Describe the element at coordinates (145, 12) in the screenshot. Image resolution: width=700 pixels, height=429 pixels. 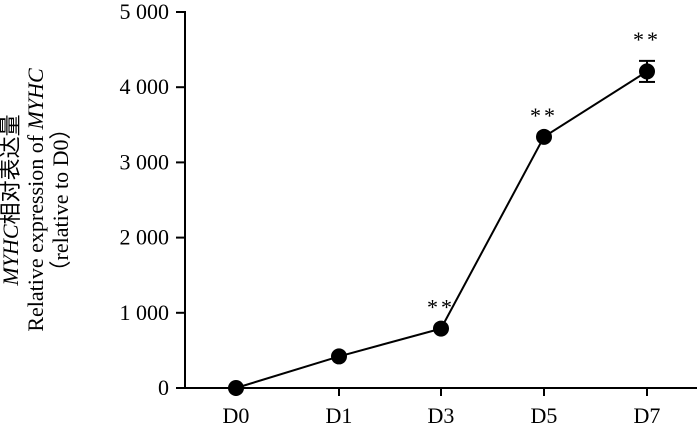
I see `y-tick-label: 5 000` at that location.